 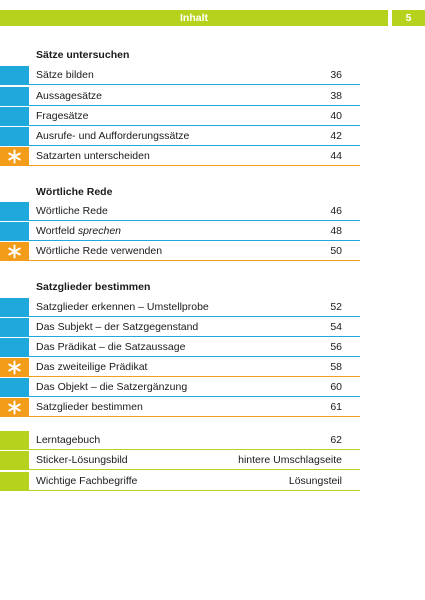 I want to click on toc-row-page: 36, so click(x=336, y=75).